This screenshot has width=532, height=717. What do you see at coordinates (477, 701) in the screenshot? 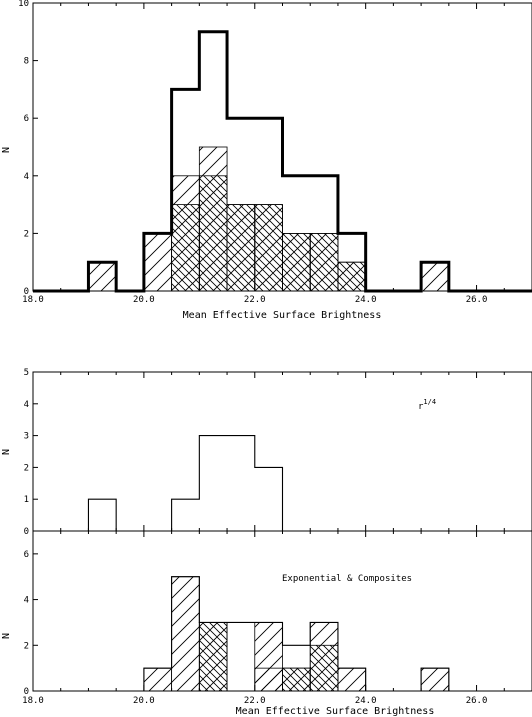
I see `bottom-x-tick-label: 26.0` at bounding box center [477, 701].